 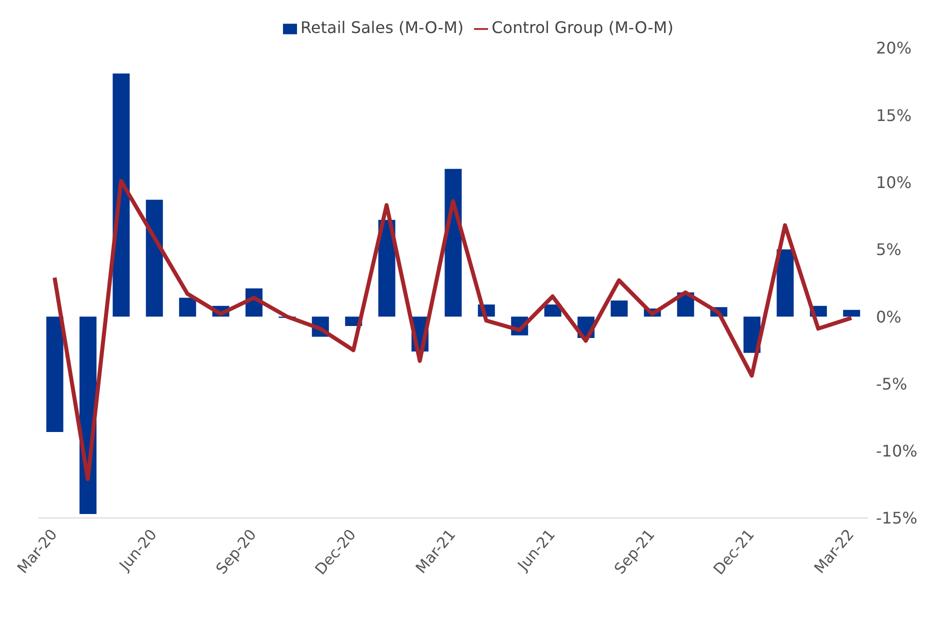 I want to click on y-tick-label: -5%, so click(x=892, y=384).